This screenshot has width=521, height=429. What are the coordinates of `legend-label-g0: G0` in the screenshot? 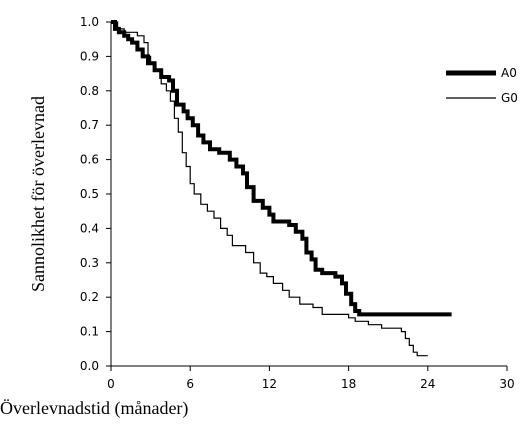 It's located at (509, 98).